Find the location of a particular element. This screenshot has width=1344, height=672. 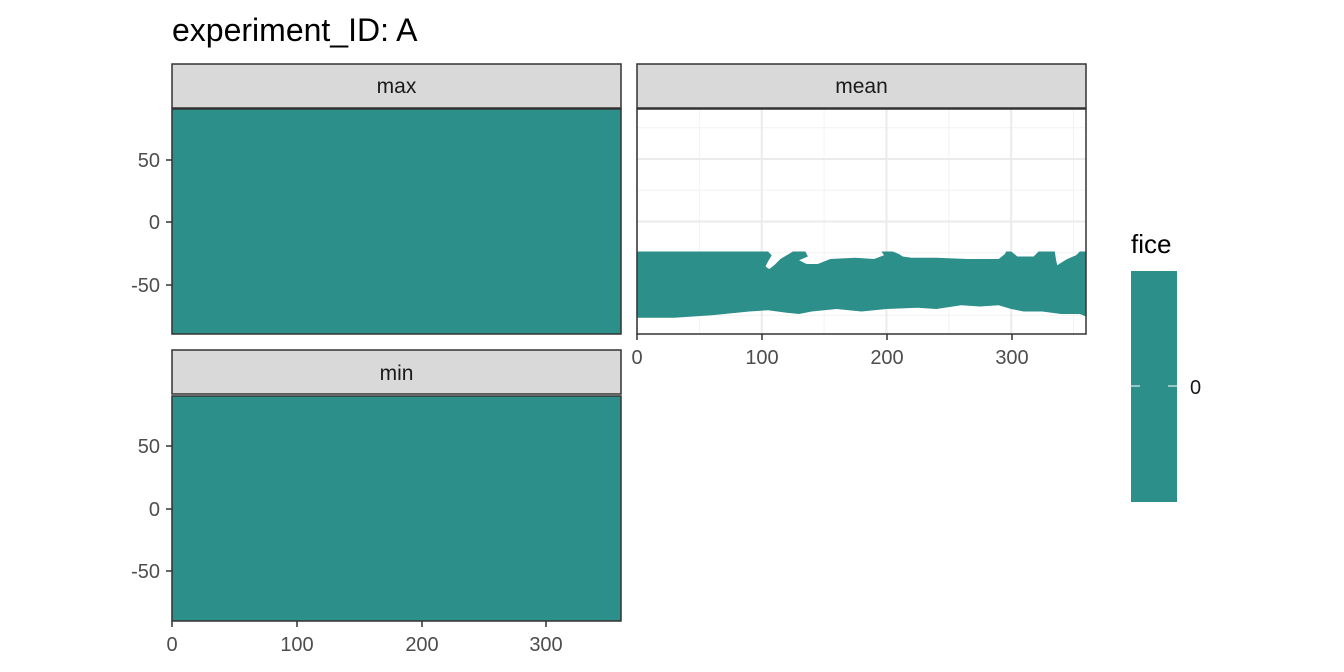

y-axis-min: 50 0 -50 is located at coordinates (151, 509).